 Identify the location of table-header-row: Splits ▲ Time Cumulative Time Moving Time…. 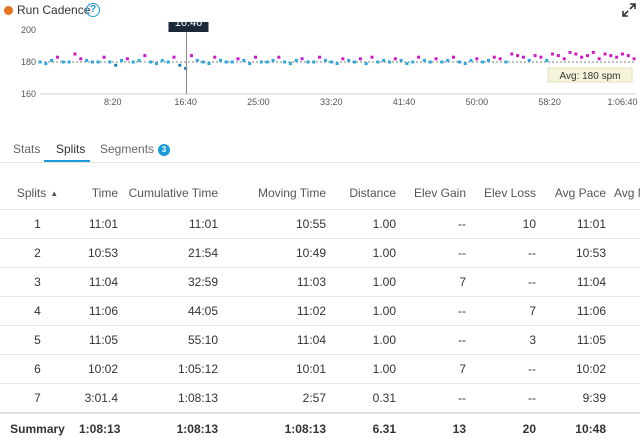
(320, 193).